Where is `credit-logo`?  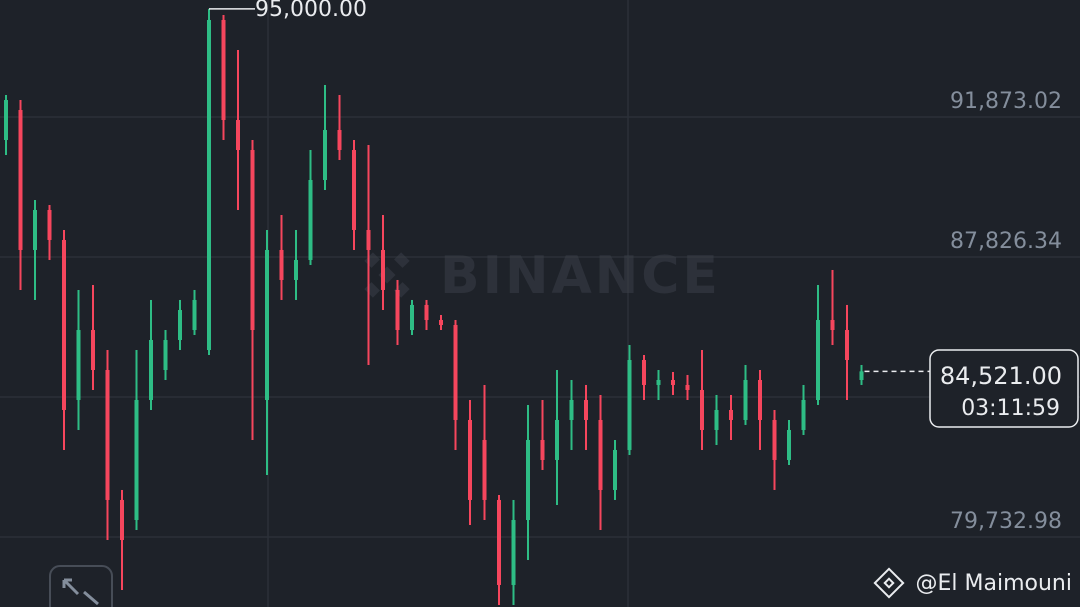 credit-logo is located at coordinates (889, 583).